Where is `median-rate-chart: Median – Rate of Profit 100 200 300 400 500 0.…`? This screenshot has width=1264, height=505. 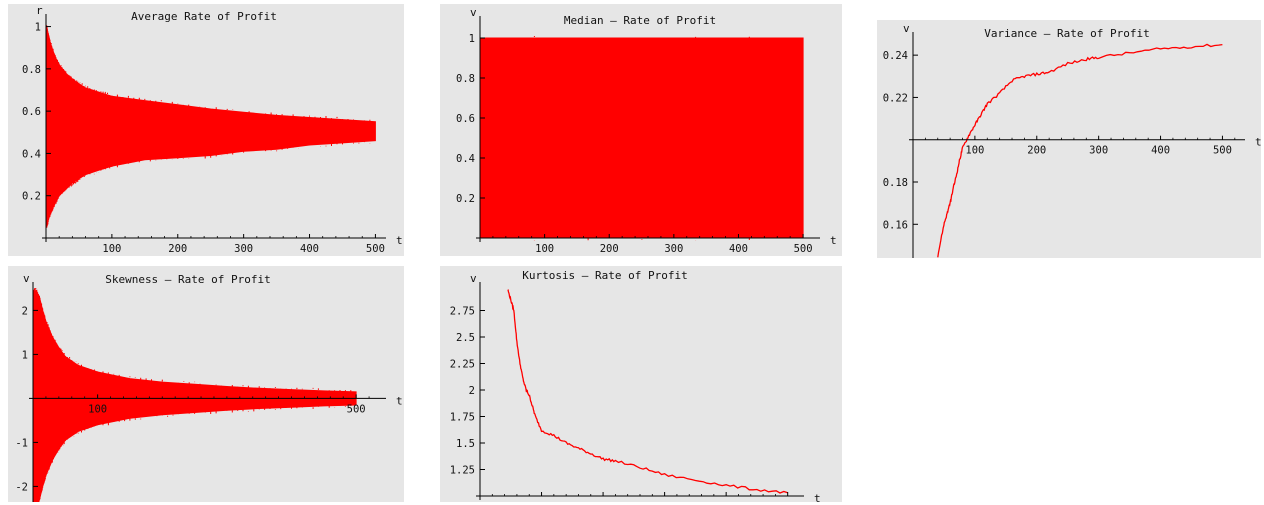
median-rate-chart: Median – Rate of Profit 100 200 300 400 500 0.… is located at coordinates (646, 130).